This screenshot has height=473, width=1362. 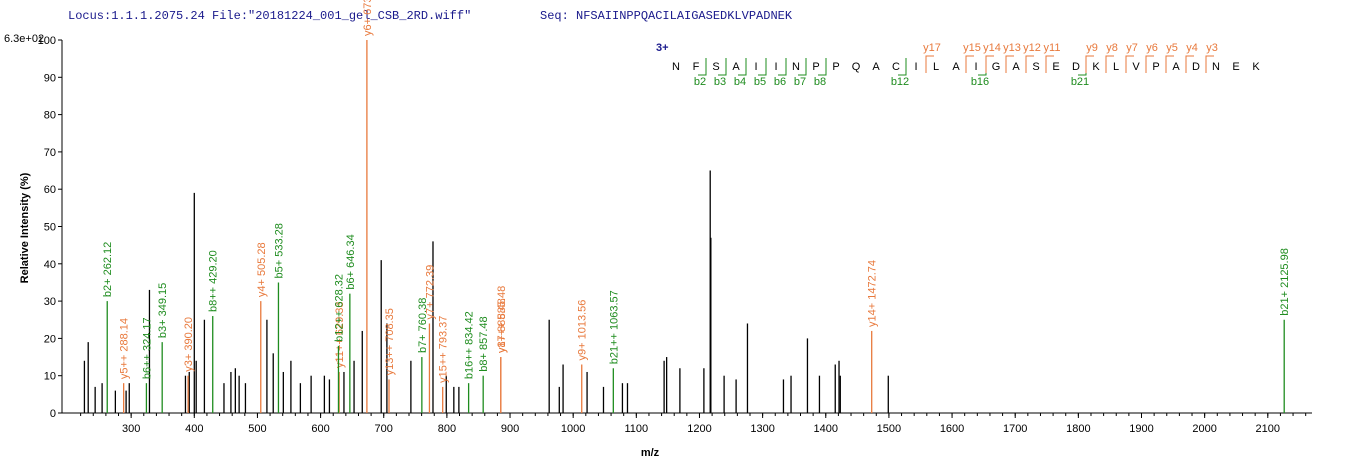 I want to click on x-tick-label: 1200, so click(x=699, y=429).